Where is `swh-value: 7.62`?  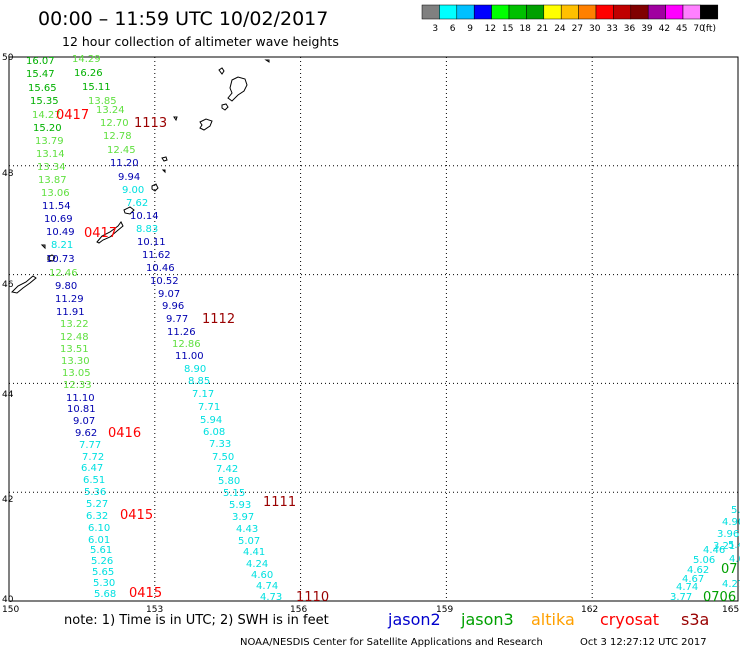
swh-value: 7.62 is located at coordinates (137, 203).